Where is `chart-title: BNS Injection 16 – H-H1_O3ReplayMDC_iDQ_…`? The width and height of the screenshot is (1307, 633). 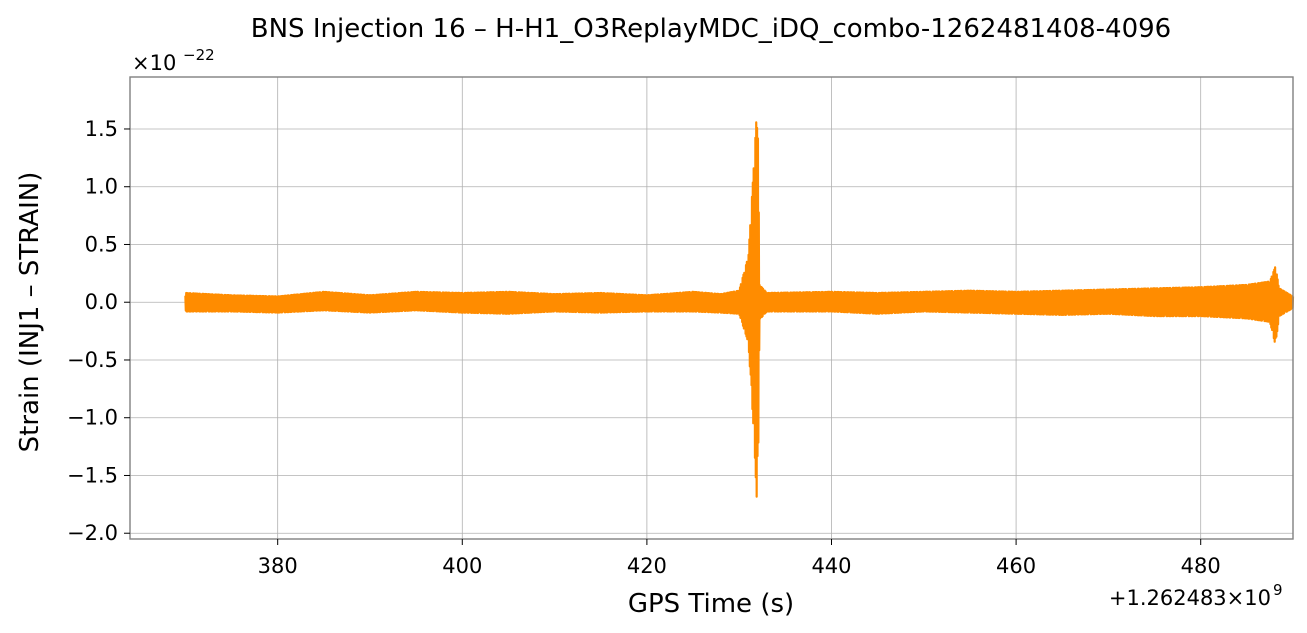 chart-title: BNS Injection 16 – H-H1_O3ReplayMDC_iDQ_… is located at coordinates (711, 29).